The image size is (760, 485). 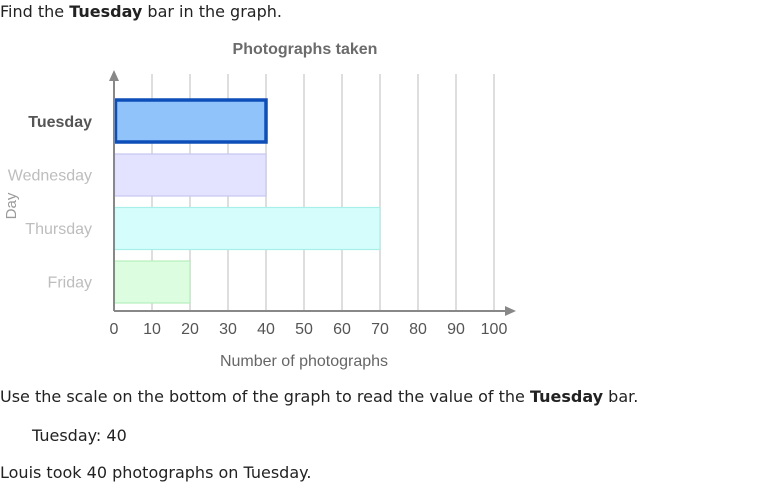 What do you see at coordinates (60, 122) in the screenshot?
I see `y-category-label-tuesday: Tuesday` at bounding box center [60, 122].